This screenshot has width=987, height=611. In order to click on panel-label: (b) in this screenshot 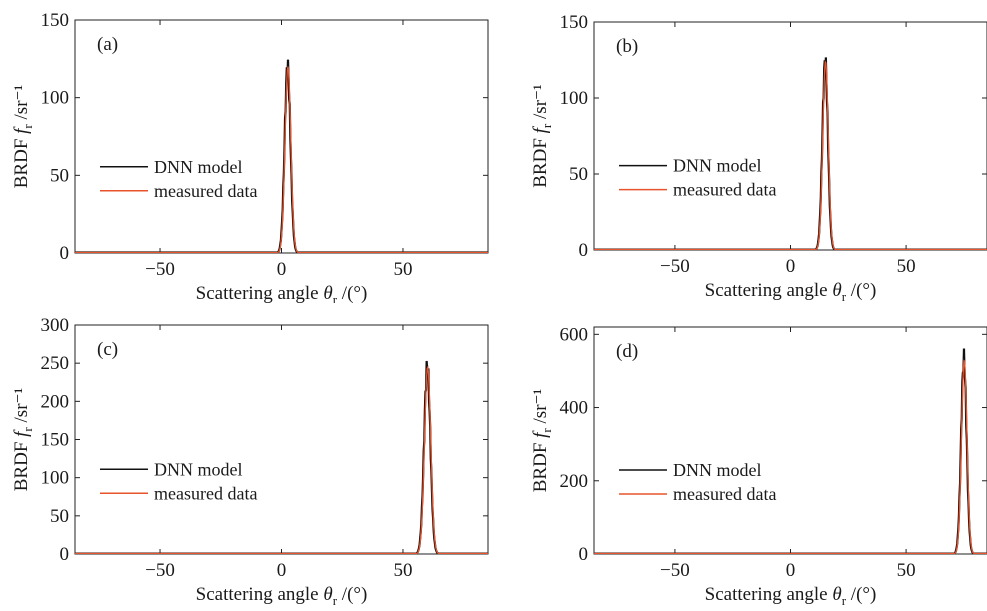, I will do `click(627, 46)`.